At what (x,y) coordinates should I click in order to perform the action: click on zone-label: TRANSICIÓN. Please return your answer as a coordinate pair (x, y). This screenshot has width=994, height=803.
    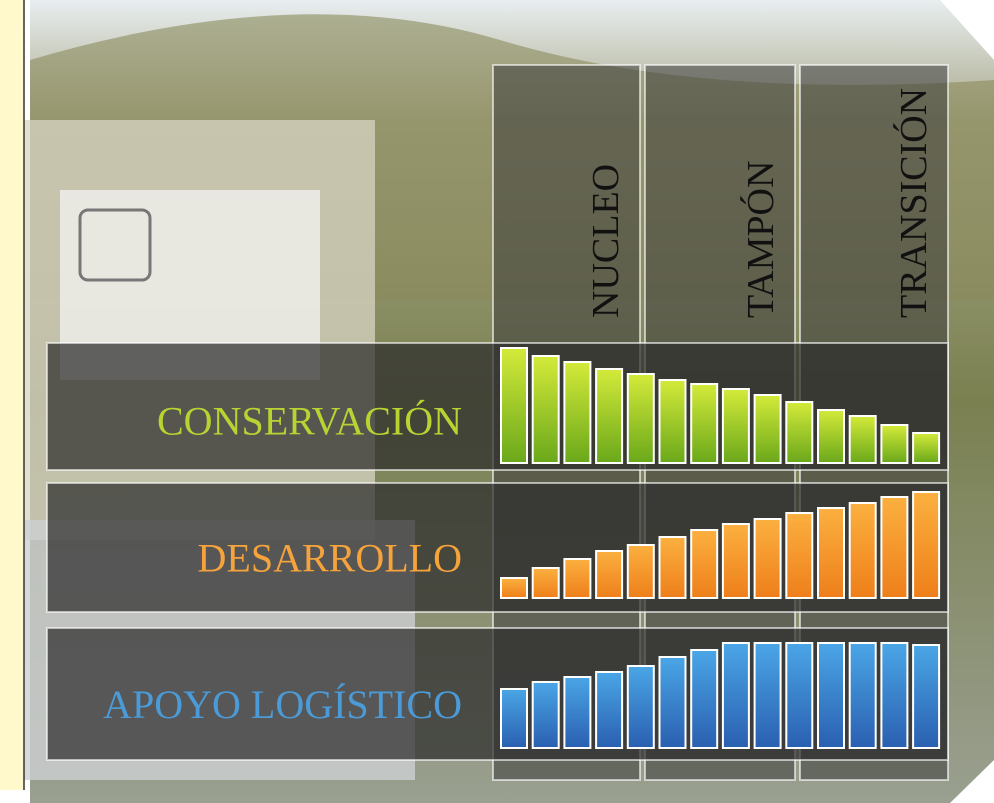
    Looking at the image, I should click on (914, 203).